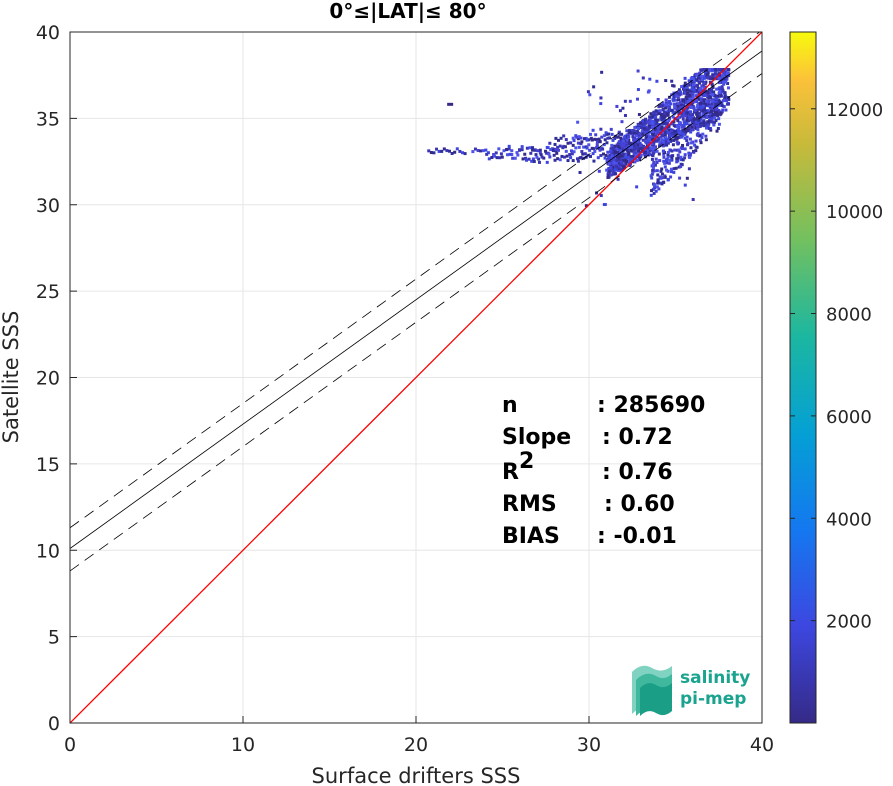 The height and width of the screenshot is (786, 893). Describe the element at coordinates (639, 504) in the screenshot. I see `stat-value: : 0.60` at that location.